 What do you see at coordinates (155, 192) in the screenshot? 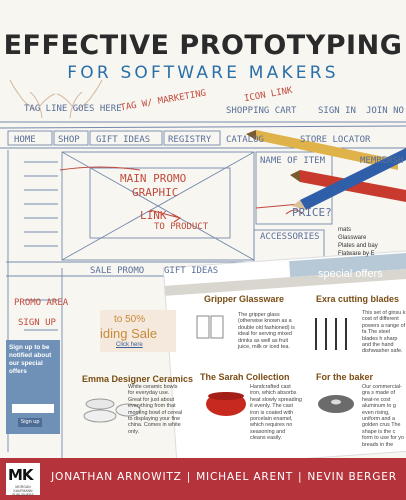
I see `sketch-graphic: GRAPHIC` at bounding box center [155, 192].